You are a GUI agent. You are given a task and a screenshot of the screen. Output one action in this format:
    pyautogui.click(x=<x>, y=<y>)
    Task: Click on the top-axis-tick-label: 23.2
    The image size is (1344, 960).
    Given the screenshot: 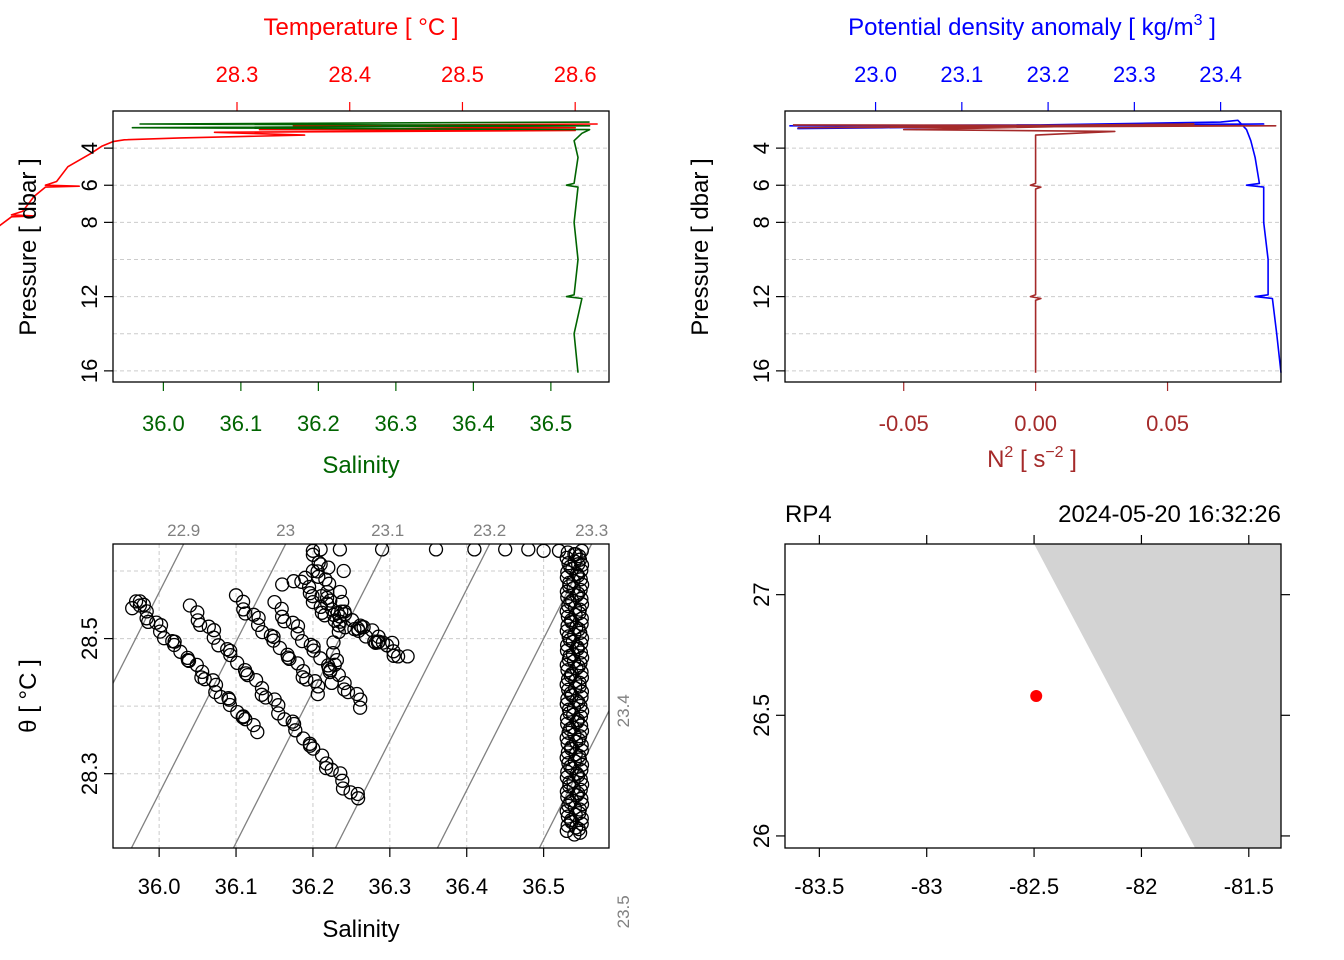 What is the action you would take?
    pyautogui.click(x=1048, y=74)
    